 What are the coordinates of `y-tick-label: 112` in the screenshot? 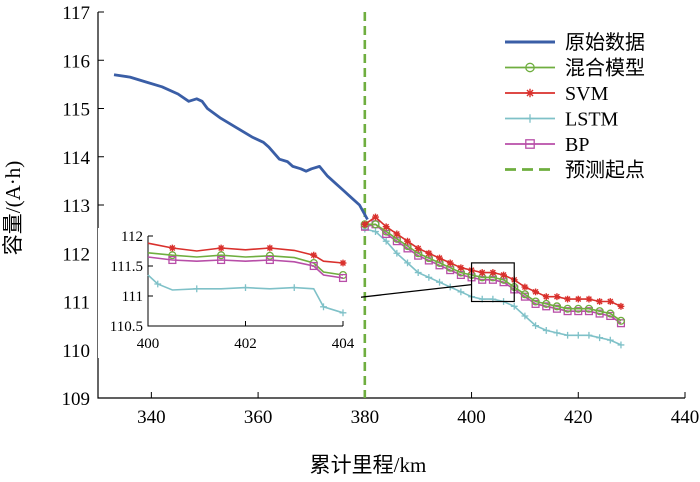 It's located at (76, 254).